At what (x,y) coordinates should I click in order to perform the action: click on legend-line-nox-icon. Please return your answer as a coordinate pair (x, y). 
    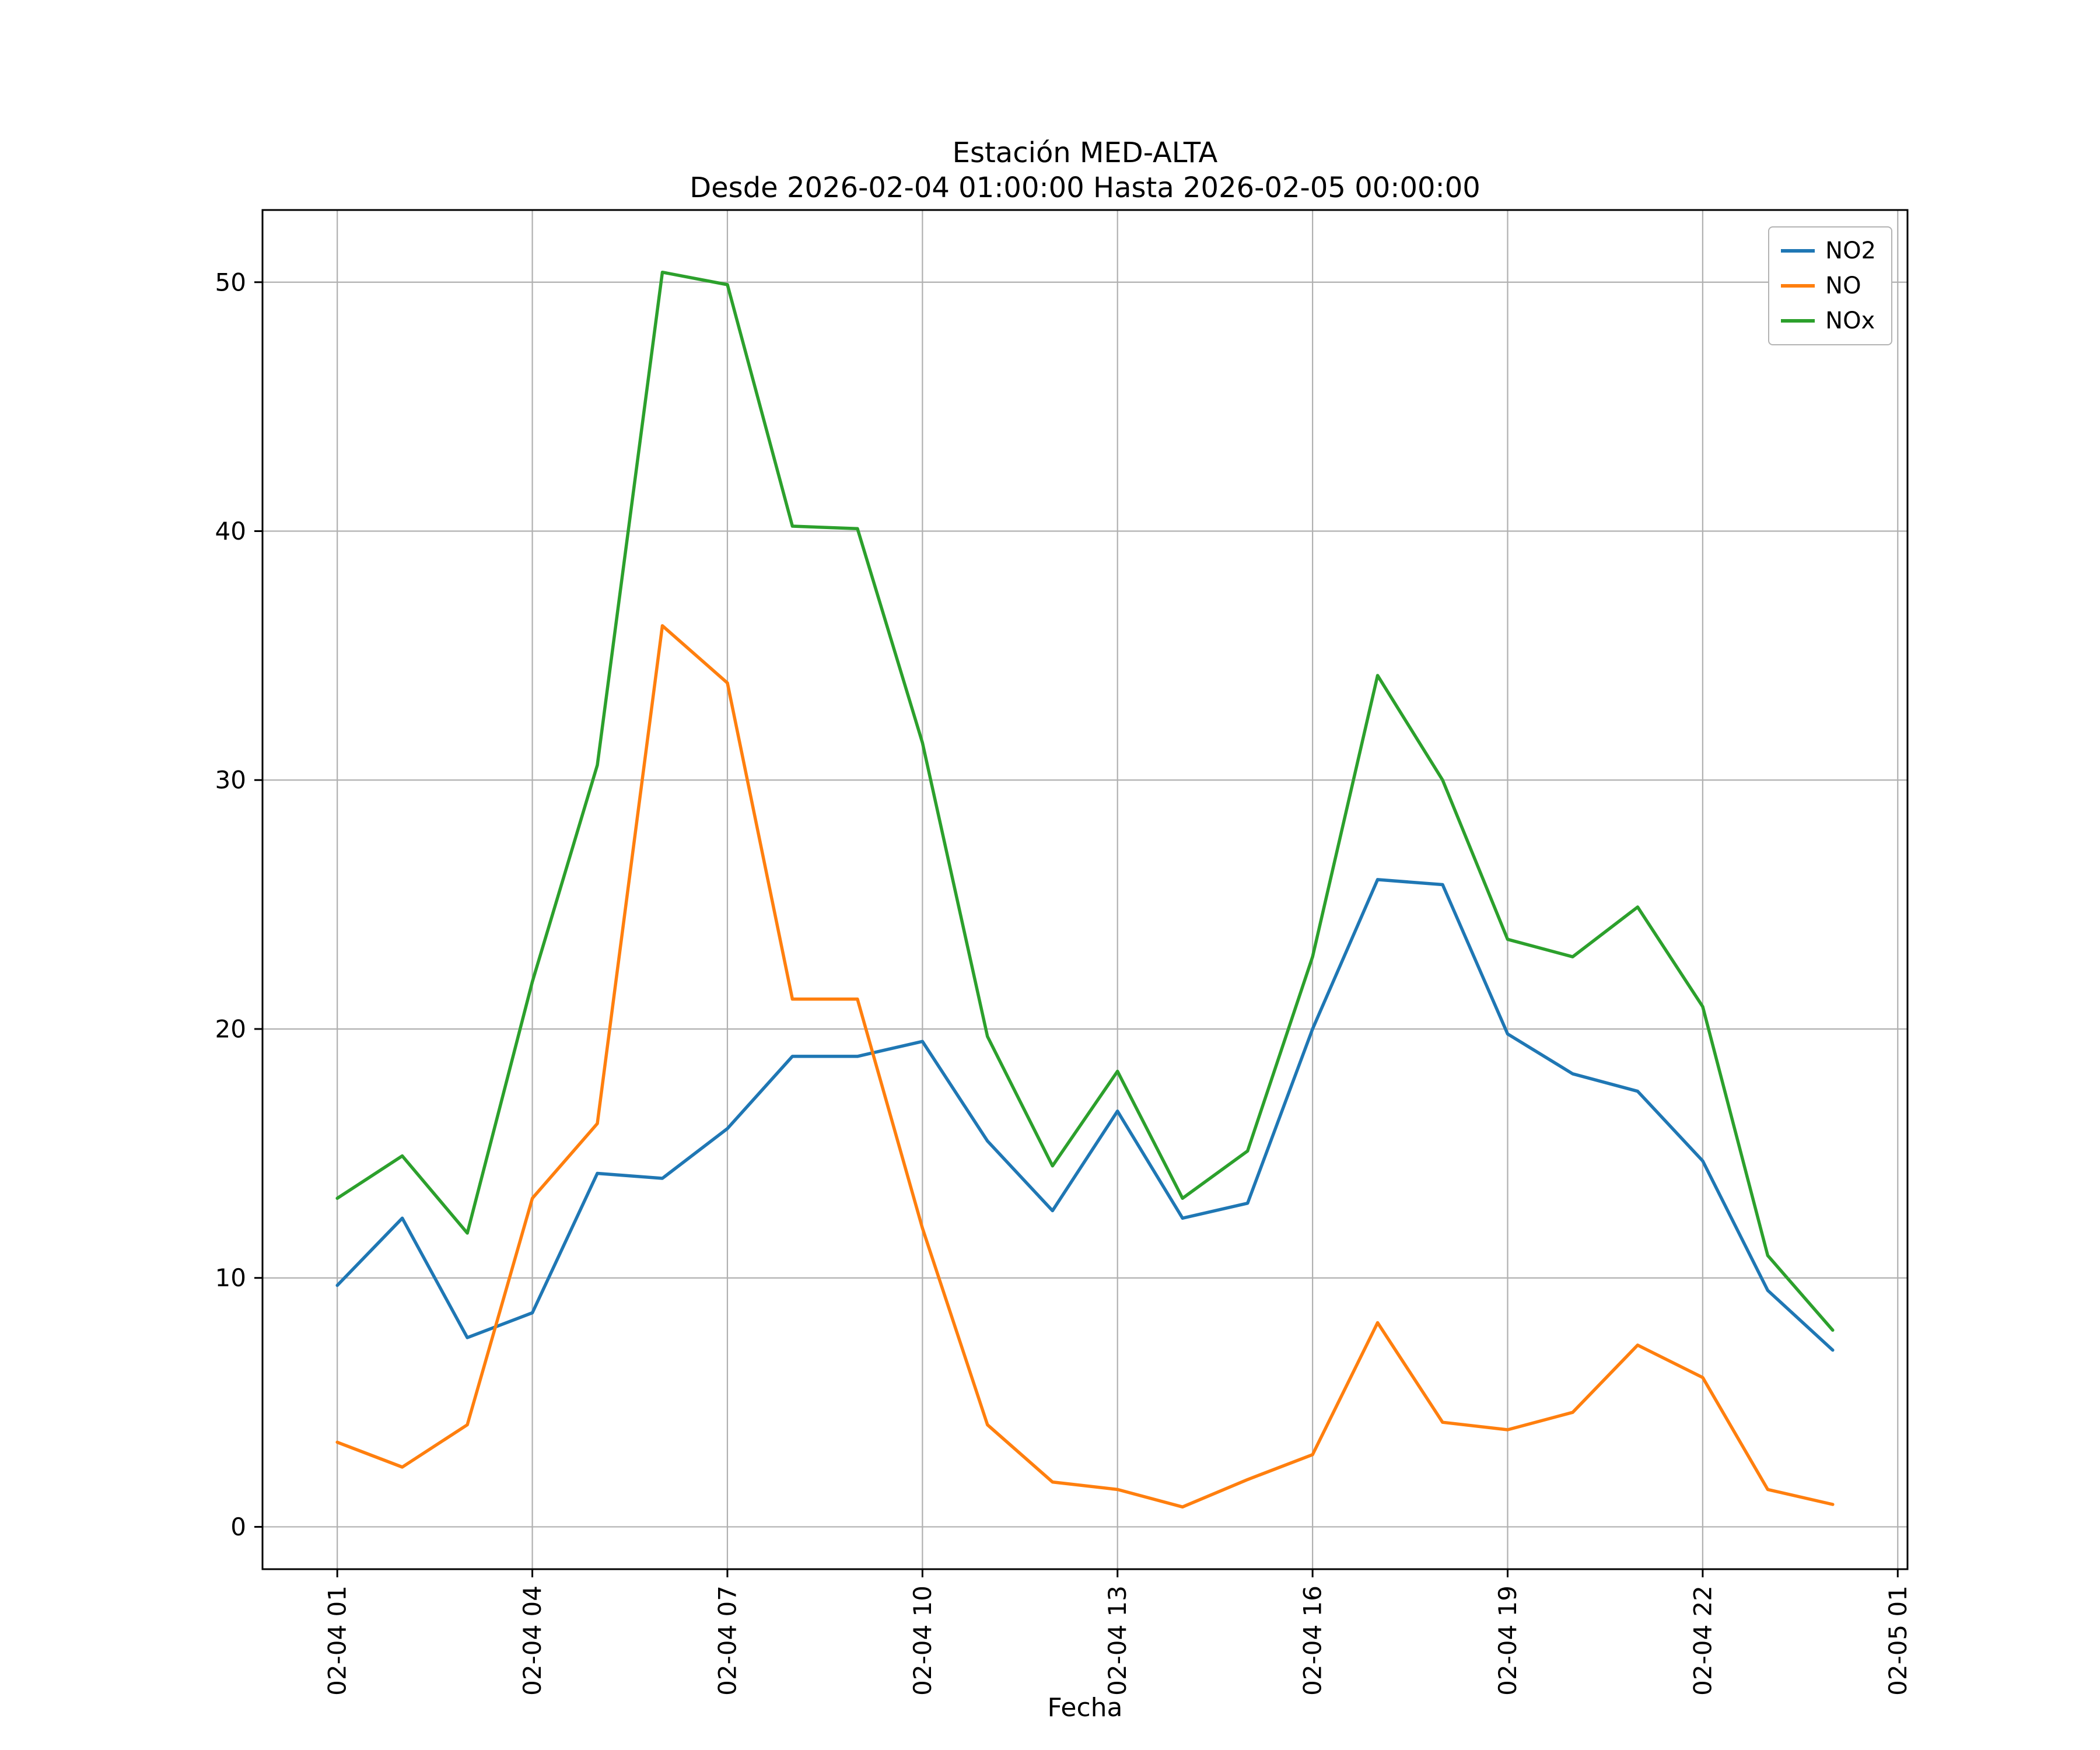
    Looking at the image, I should click on (1798, 321).